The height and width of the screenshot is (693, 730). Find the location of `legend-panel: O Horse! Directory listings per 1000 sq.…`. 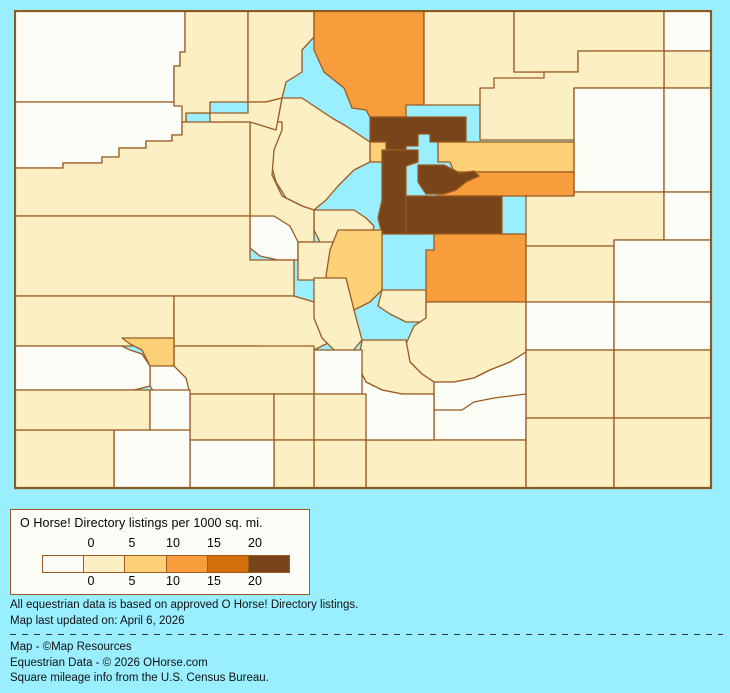

legend-panel: O Horse! Directory listings per 1000 sq.… is located at coordinates (160, 552).